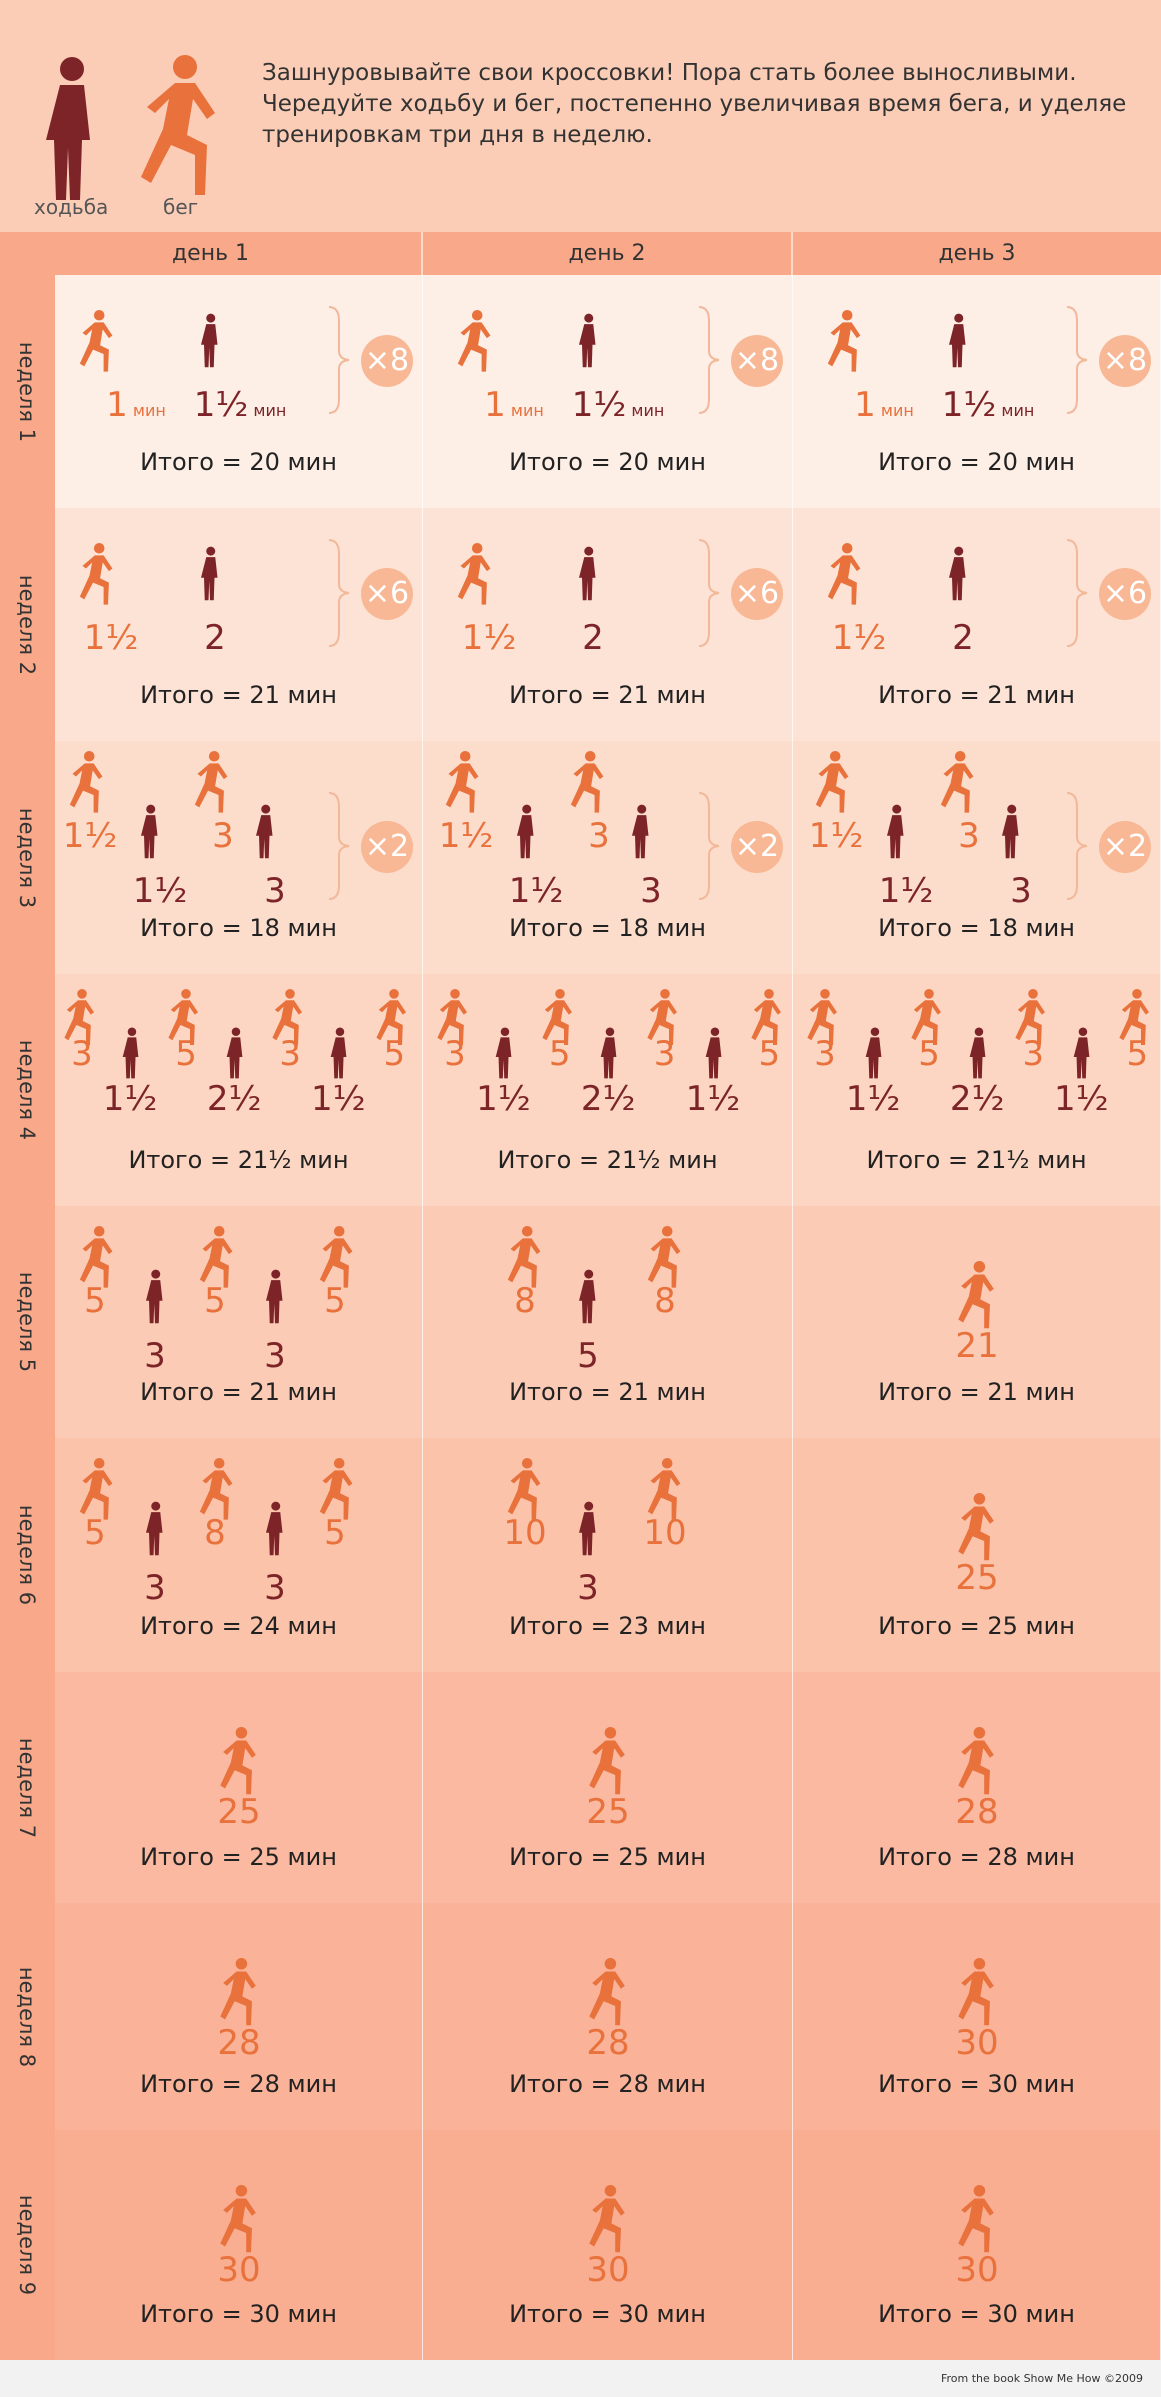  Describe the element at coordinates (178, 125) in the screenshot. I see `runner-legend-icon` at that location.